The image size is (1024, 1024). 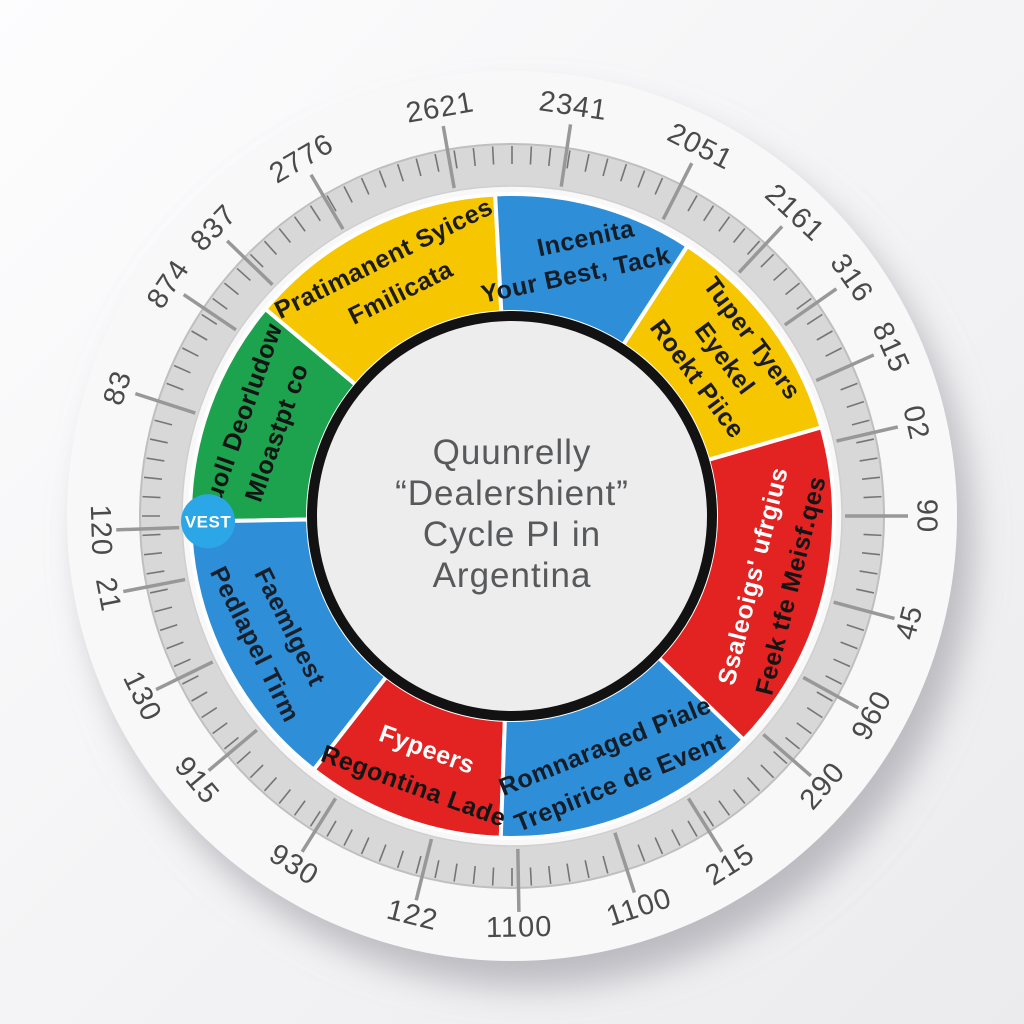 I want to click on center-title-line: Cycle PI in, so click(x=512, y=534).